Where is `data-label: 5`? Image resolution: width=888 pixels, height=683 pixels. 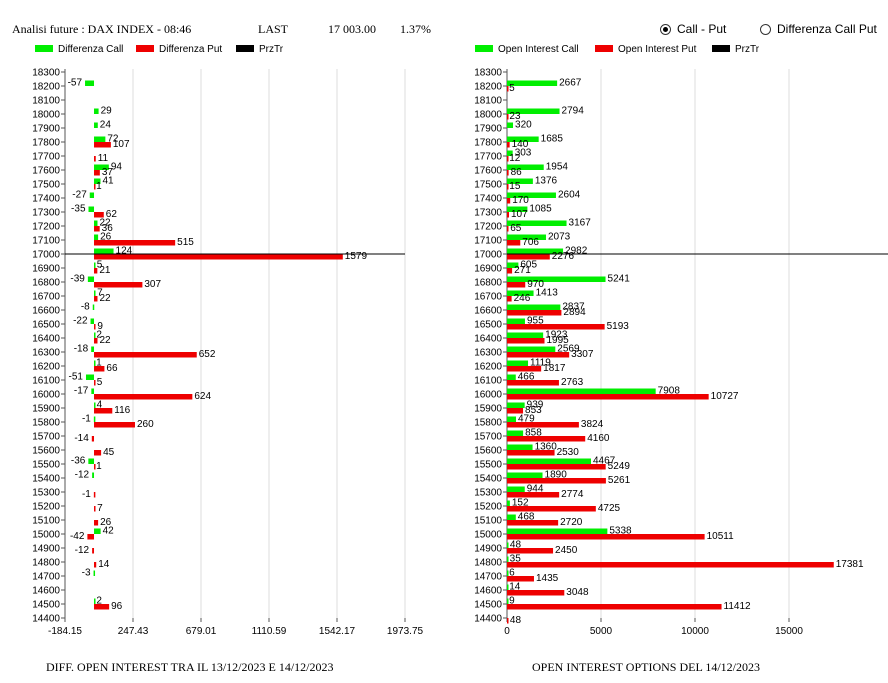
data-label: 5 is located at coordinates (100, 382).